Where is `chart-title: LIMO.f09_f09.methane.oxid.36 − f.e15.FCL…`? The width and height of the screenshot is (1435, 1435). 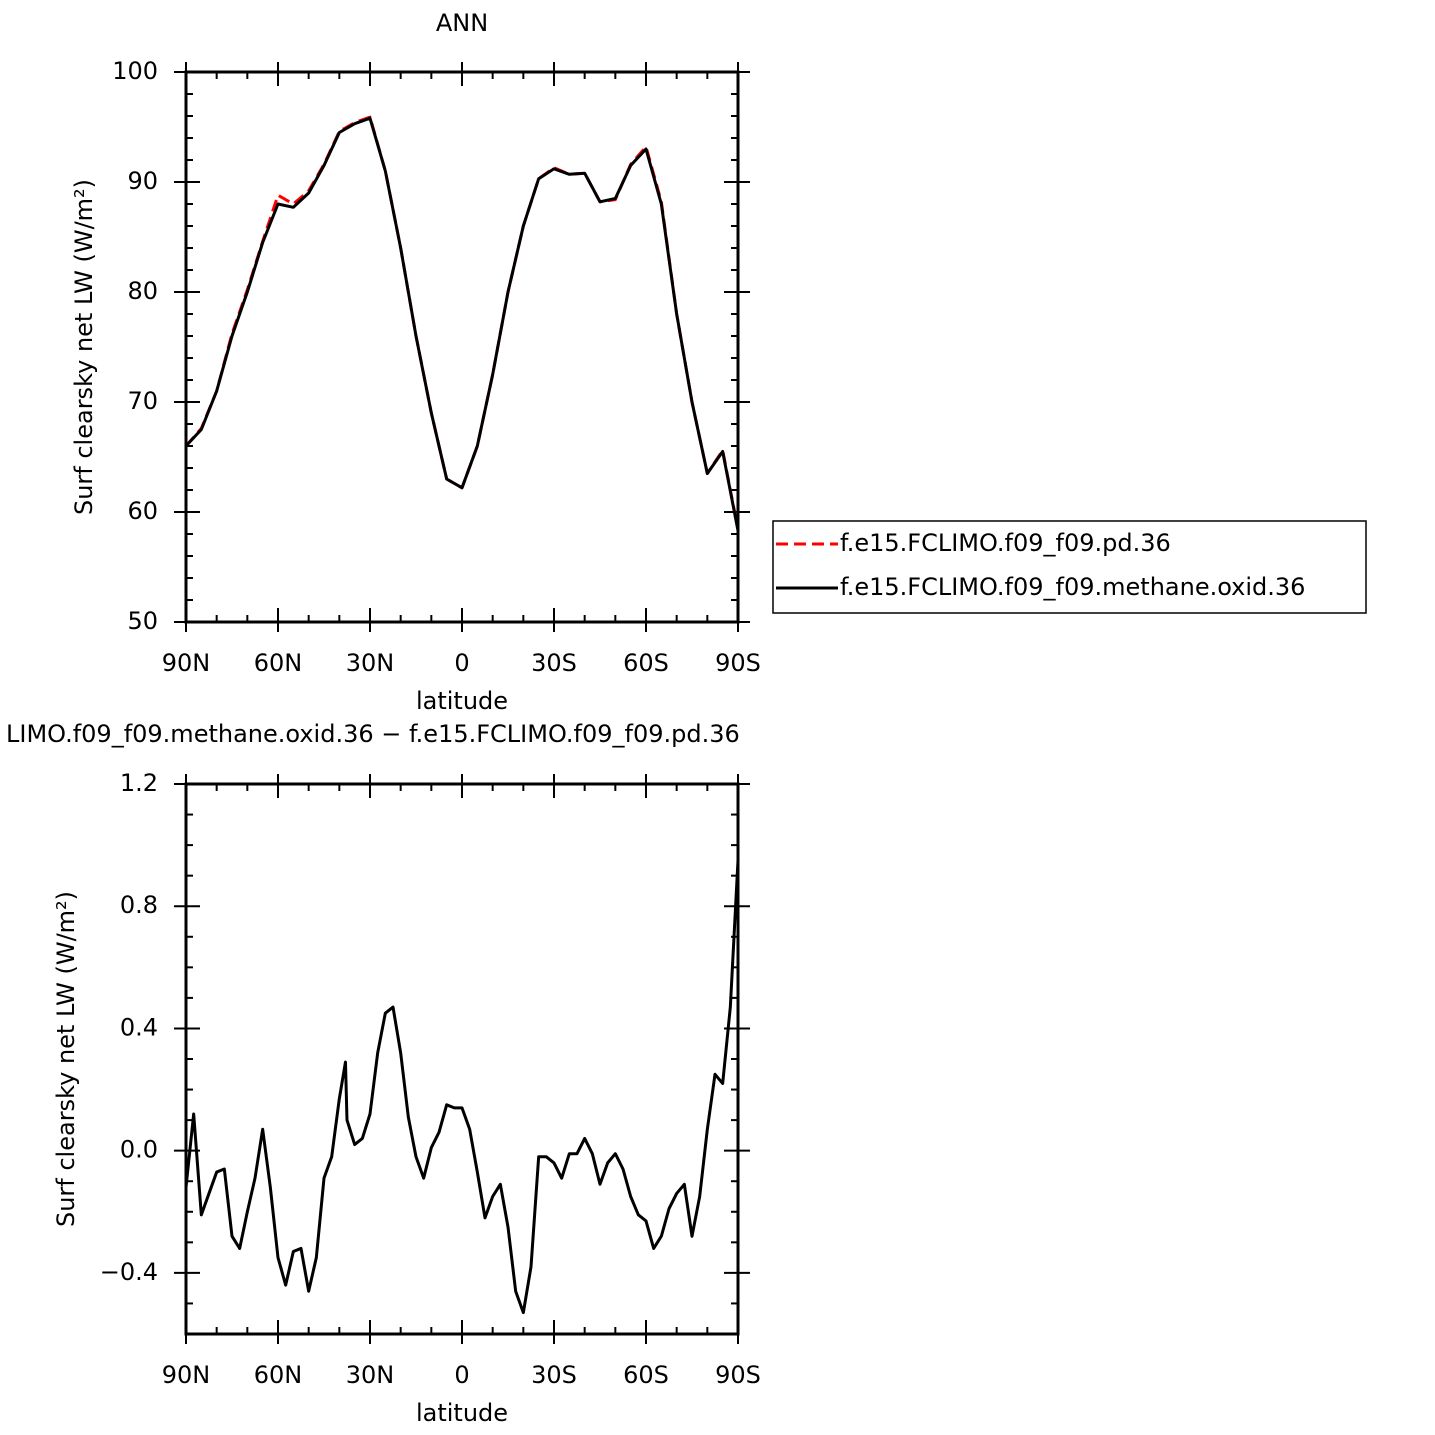 chart-title: LIMO.f09_f09.methane.oxid.36 − f.e15.FCL… is located at coordinates (373, 734).